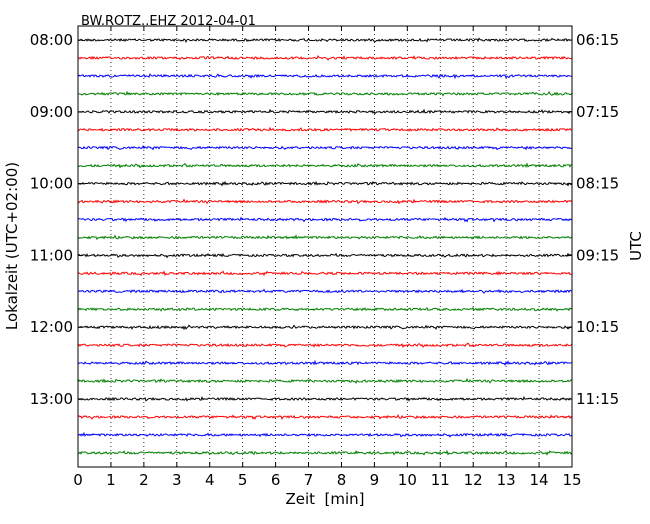 The width and height of the screenshot is (650, 524). Describe the element at coordinates (168, 21) in the screenshot. I see `chart-title: BW.ROTZ..EHZ 2012-04-01` at that location.